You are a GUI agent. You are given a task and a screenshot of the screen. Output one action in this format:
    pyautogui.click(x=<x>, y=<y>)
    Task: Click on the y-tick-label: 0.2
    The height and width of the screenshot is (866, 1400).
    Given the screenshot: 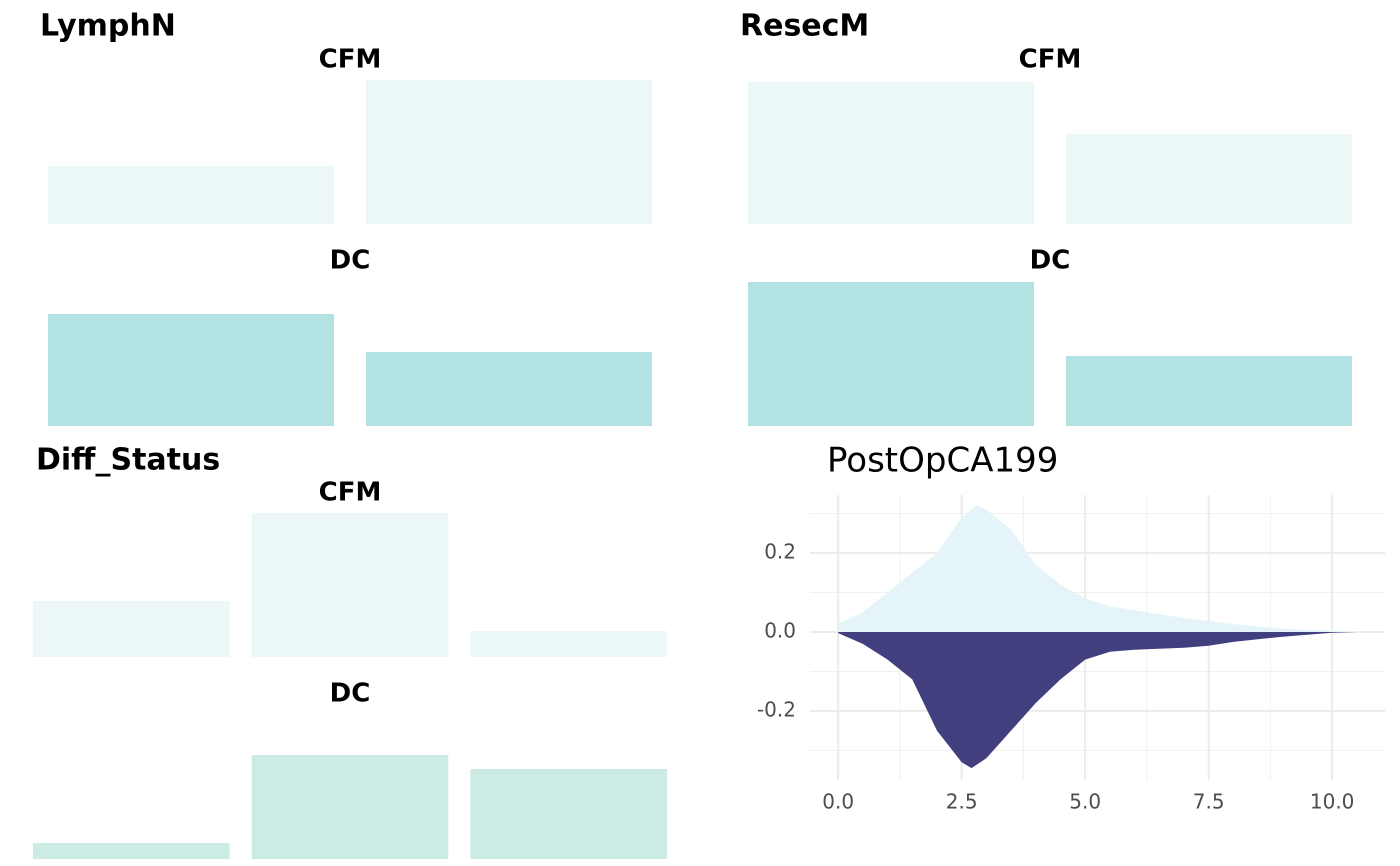 What is the action you would take?
    pyautogui.click(x=780, y=552)
    